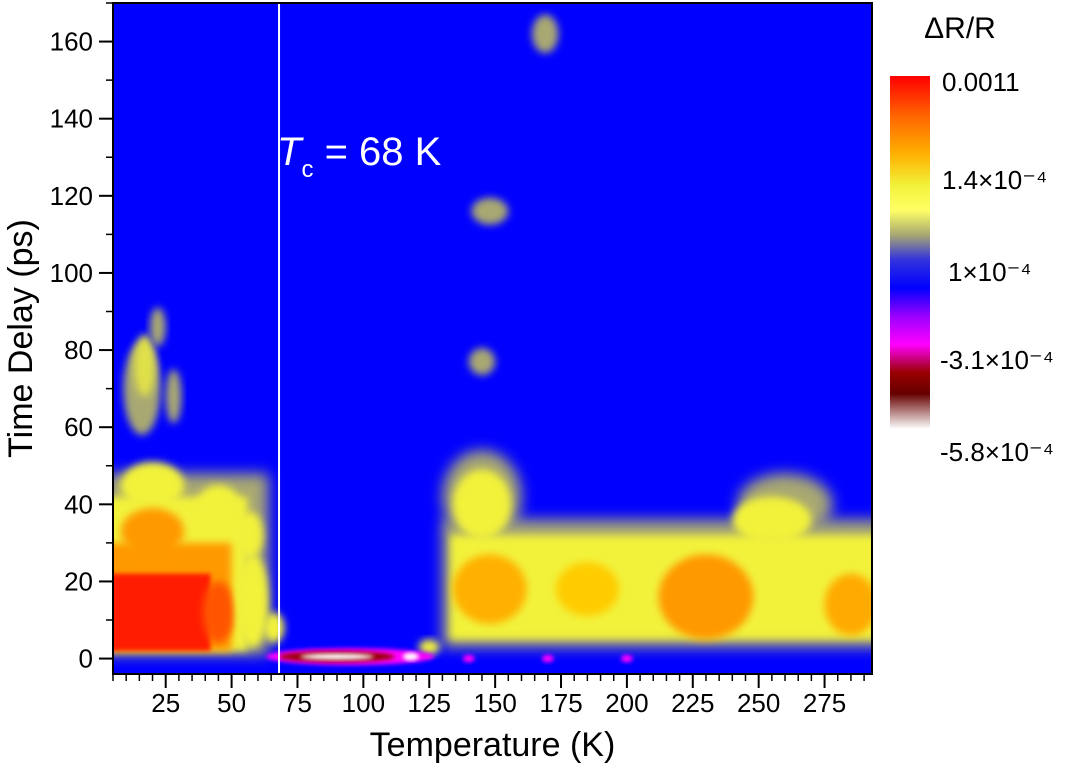 The height and width of the screenshot is (768, 1067). Describe the element at coordinates (21, 338) in the screenshot. I see `y-axis-label: Time Delay (ps)` at that location.